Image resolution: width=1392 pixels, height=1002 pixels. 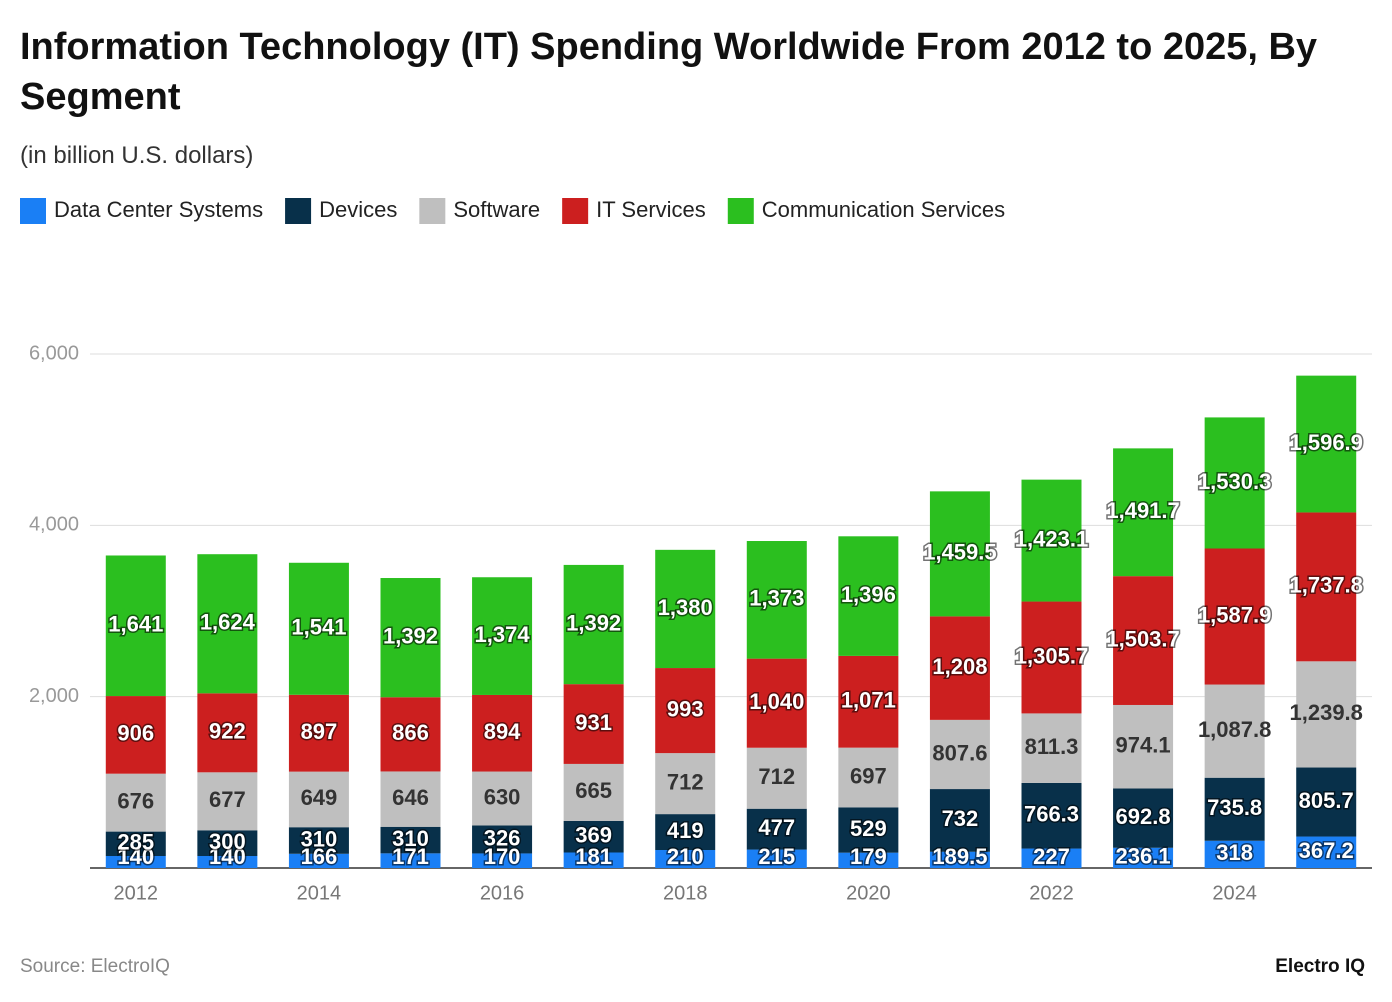 I want to click on value-label: 1,530.3, so click(x=1234, y=481).